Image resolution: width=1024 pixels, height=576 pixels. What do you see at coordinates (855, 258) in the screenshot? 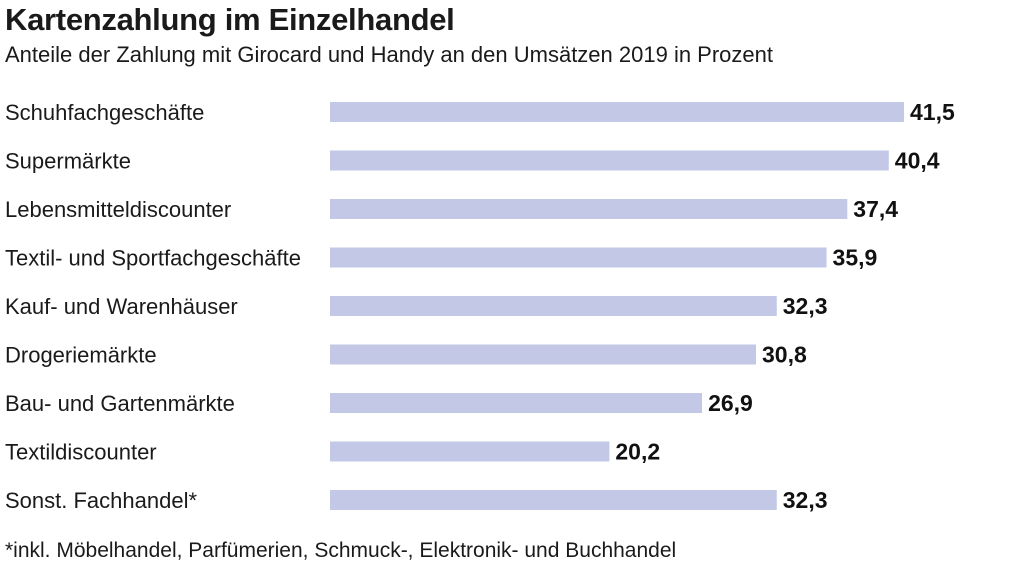
I see `value-label-4: 35,9` at bounding box center [855, 258].